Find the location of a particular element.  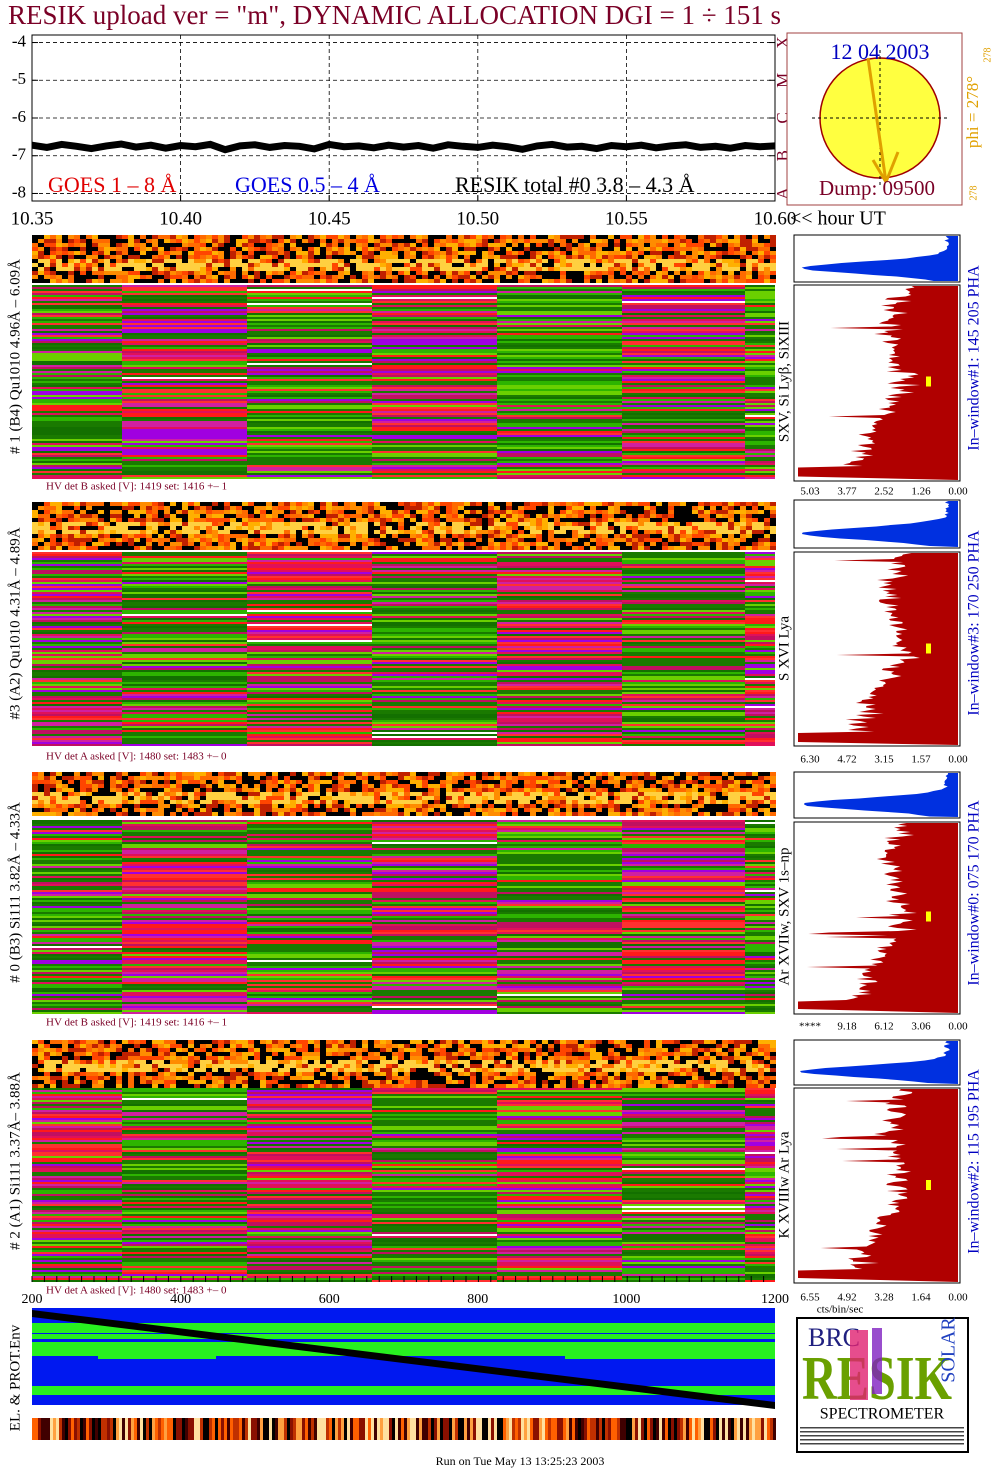

series-line is located at coordinates (403, 147).